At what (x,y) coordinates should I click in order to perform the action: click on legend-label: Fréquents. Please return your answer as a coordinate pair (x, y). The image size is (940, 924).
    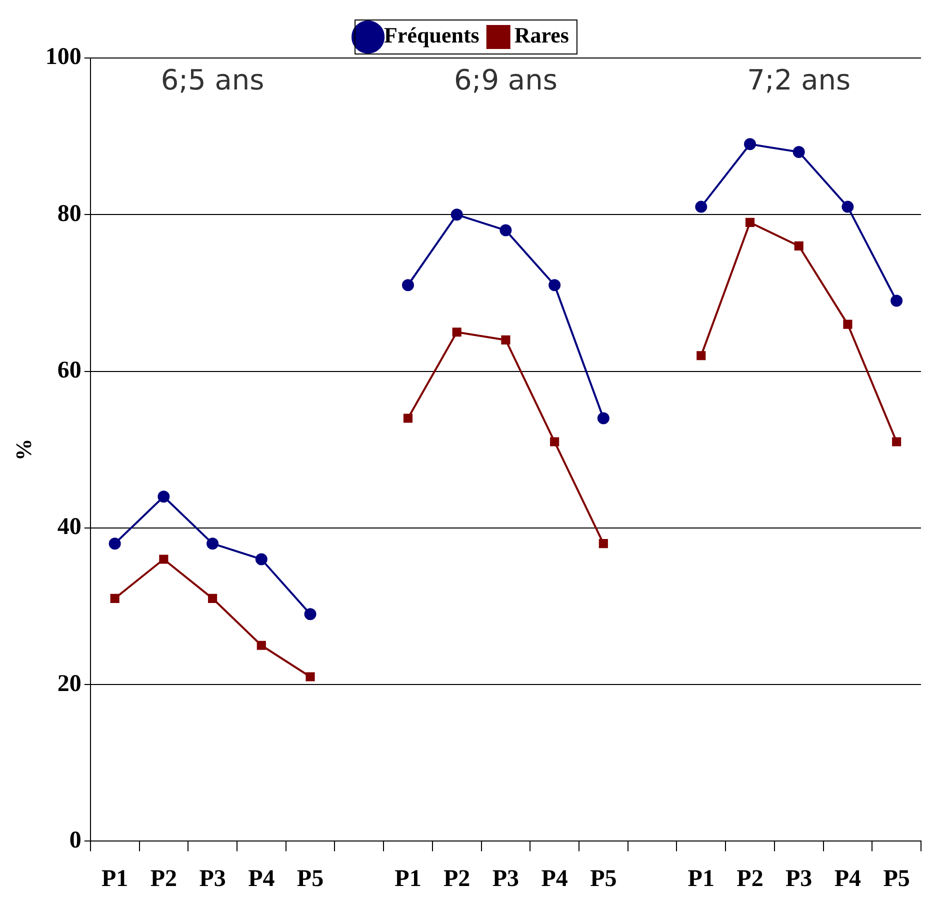
    Looking at the image, I should click on (432, 35).